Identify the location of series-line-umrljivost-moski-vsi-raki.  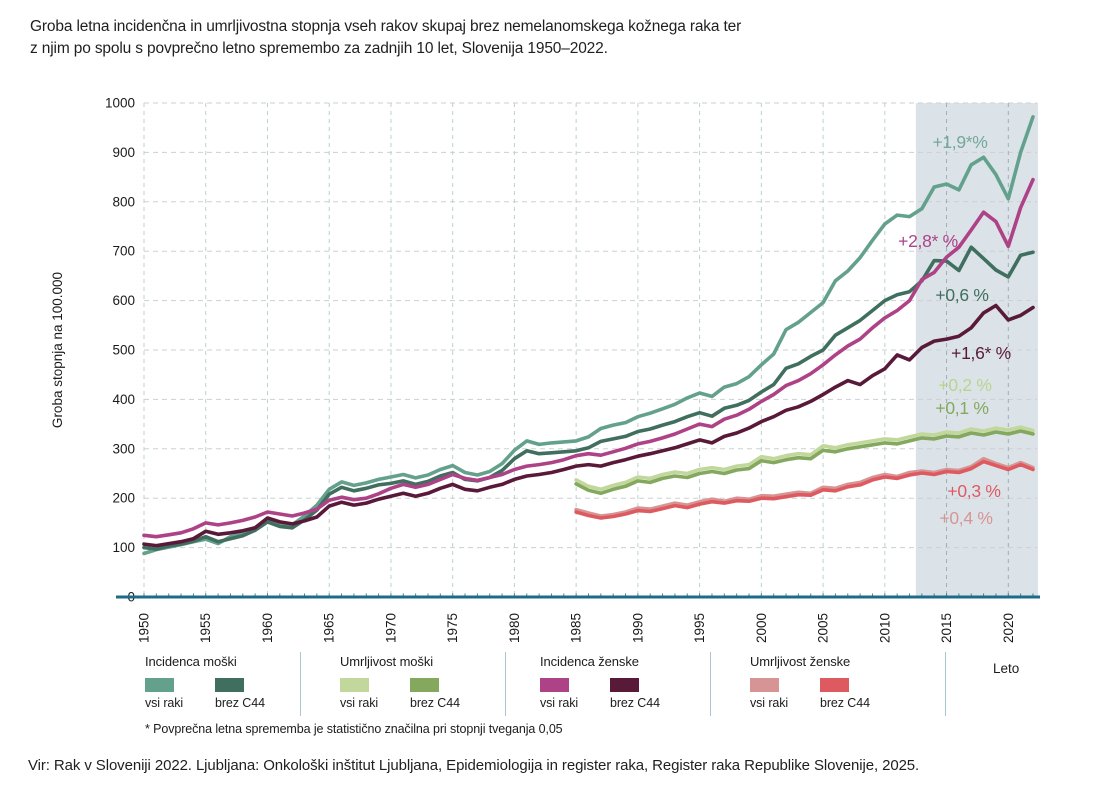
(804, 458).